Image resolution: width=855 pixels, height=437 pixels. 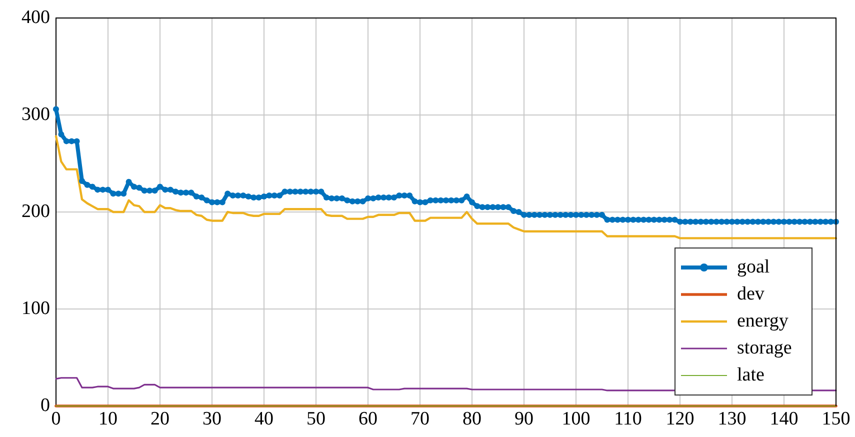 What do you see at coordinates (836, 419) in the screenshot?
I see `x-tick-label: 150` at bounding box center [836, 419].